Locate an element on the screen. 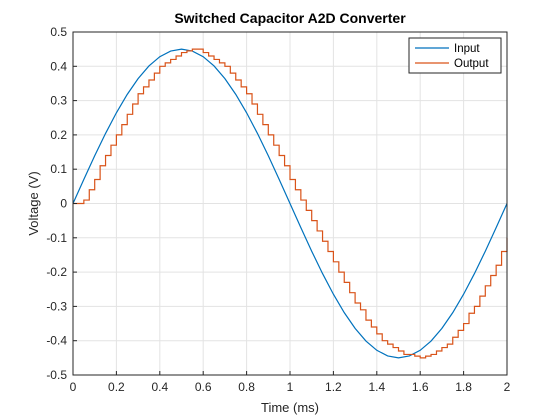 This screenshot has width=560, height=420. chart-title: Switched Capacitor A2D Converter is located at coordinates (290, 18).